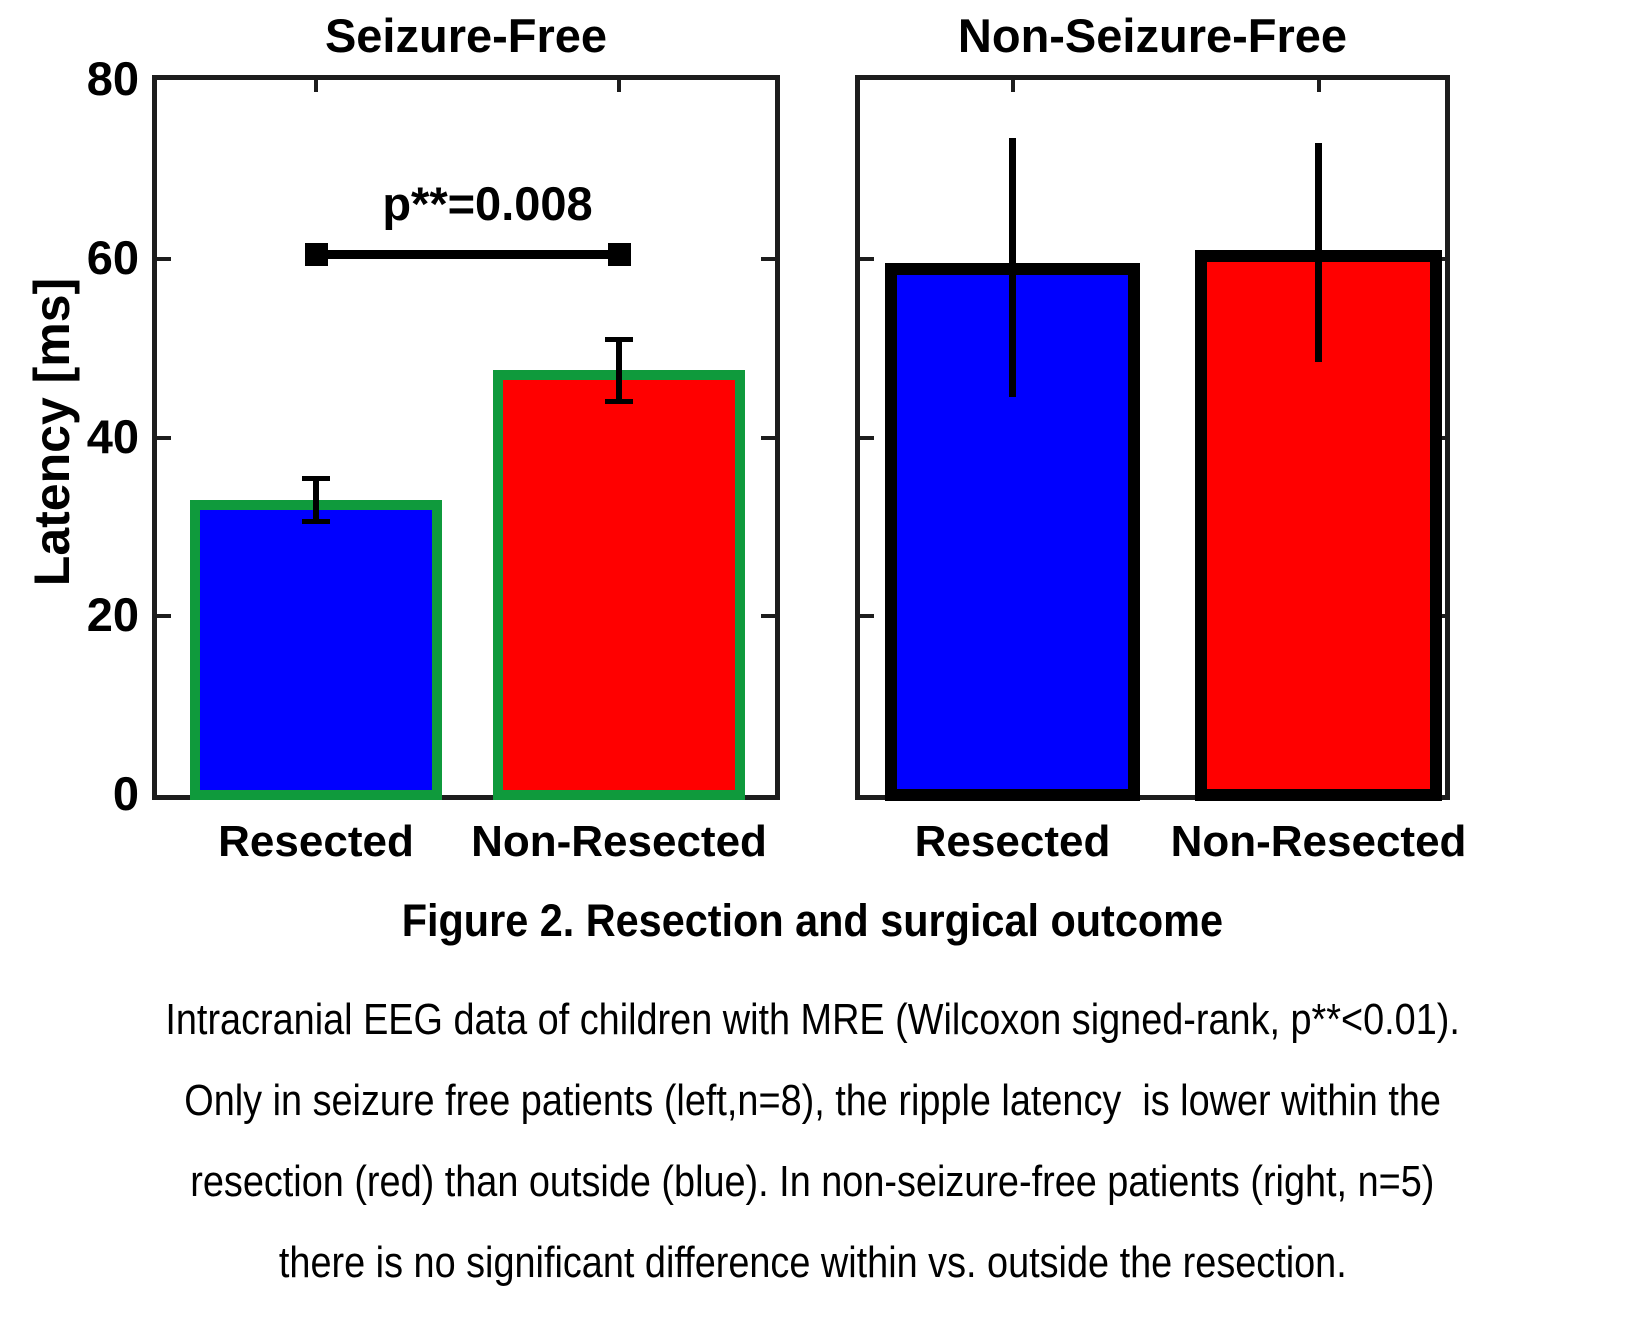 The width and height of the screenshot is (1625, 1322). Describe the element at coordinates (316, 650) in the screenshot. I see `bar-seizure-free-resected` at that location.